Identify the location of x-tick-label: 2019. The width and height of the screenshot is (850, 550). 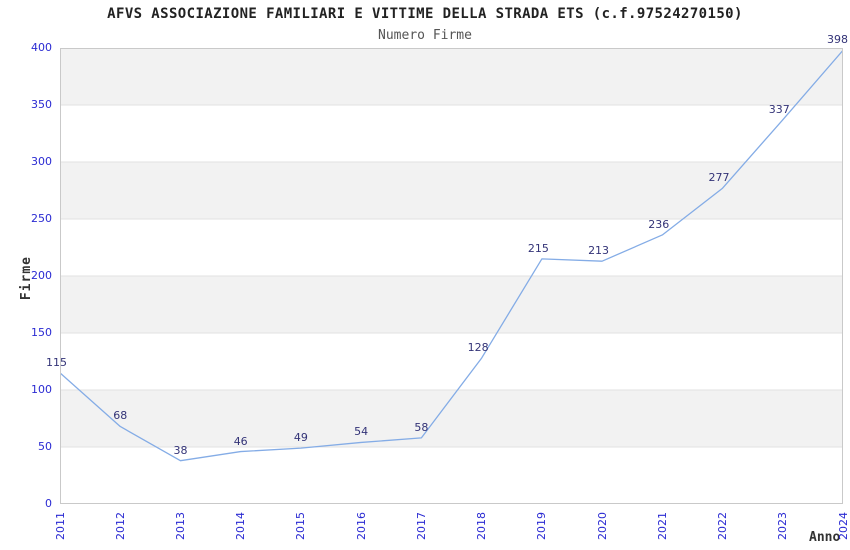
(542, 526).